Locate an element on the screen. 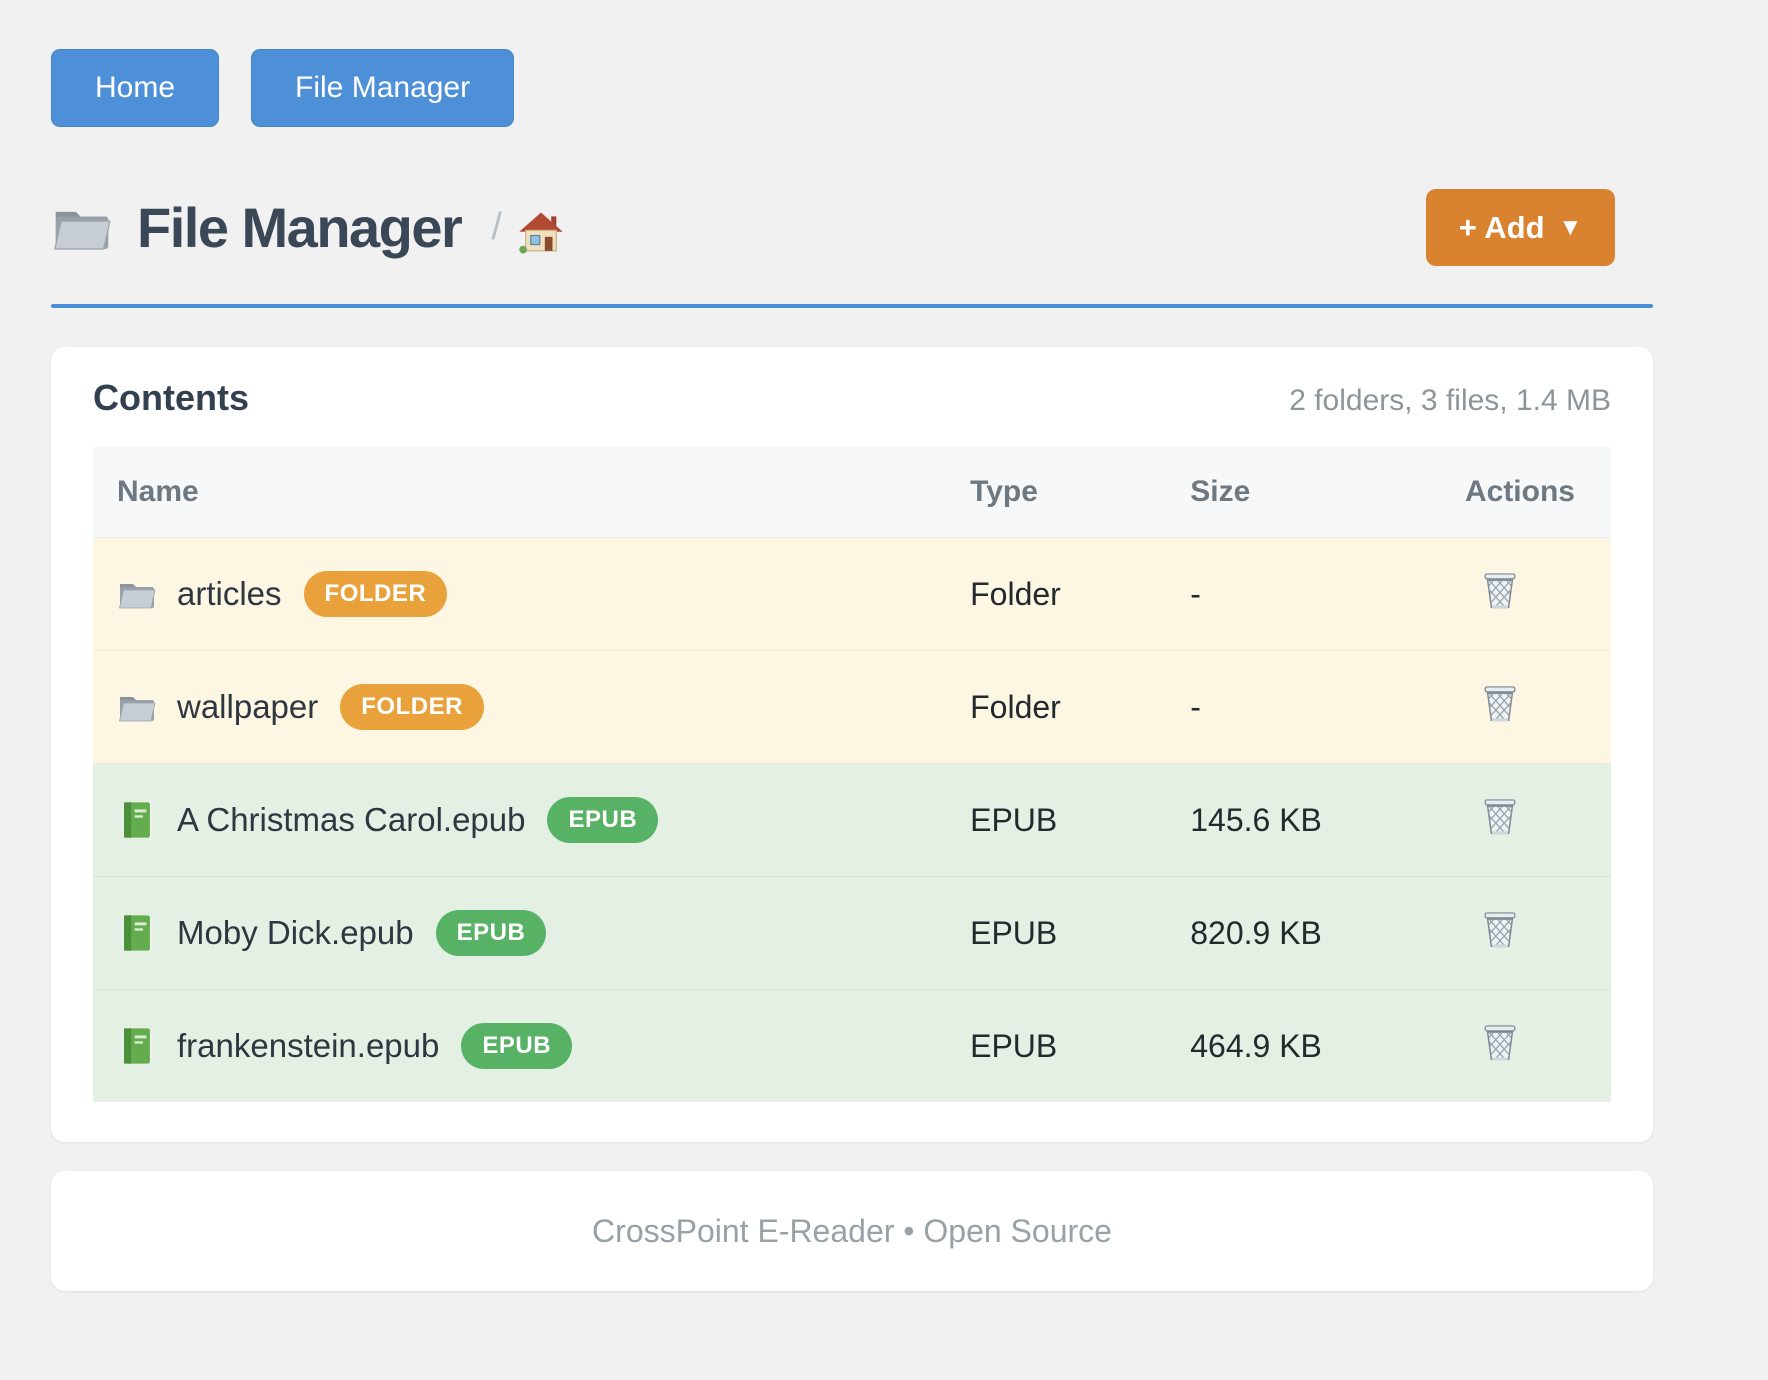 This screenshot has height=1380, width=1768. file-name-link: wallpaper is located at coordinates (217, 707).